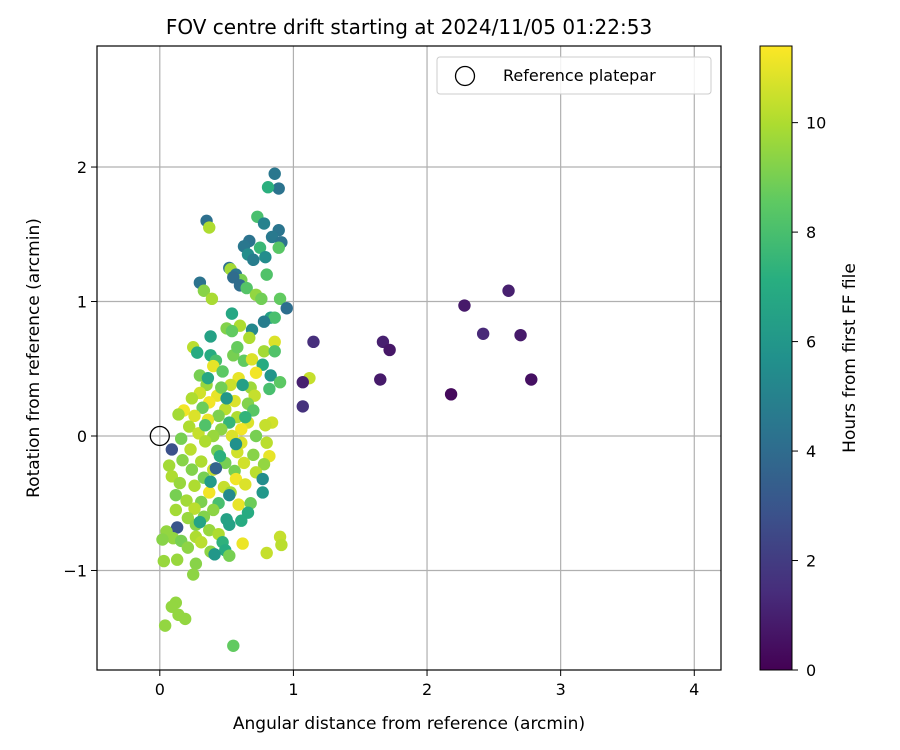  Describe the element at coordinates (160, 689) in the screenshot. I see `x-tick-label: 0` at that location.